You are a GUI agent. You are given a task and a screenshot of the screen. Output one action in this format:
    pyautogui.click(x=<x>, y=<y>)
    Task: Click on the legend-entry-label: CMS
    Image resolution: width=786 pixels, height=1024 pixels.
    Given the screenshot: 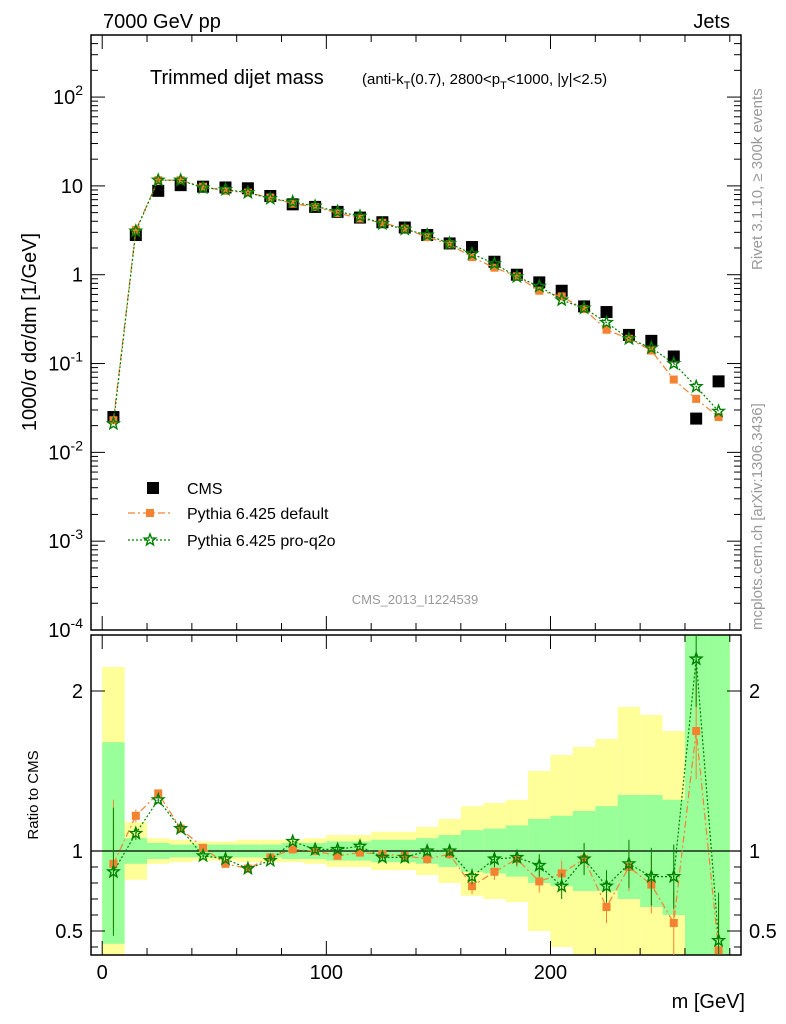 What is the action you would take?
    pyautogui.click(x=205, y=489)
    